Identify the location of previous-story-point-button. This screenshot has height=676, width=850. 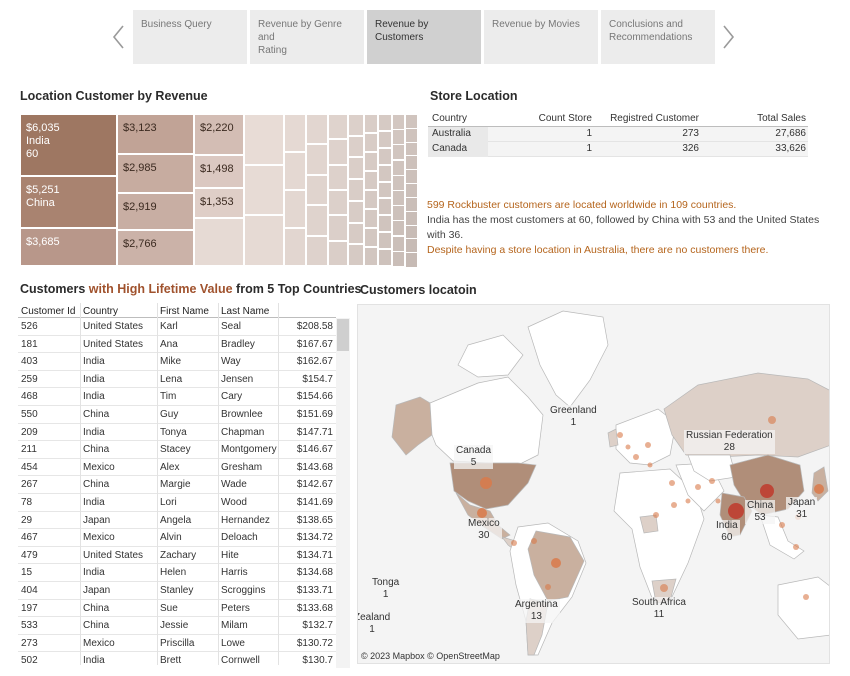
(119, 37).